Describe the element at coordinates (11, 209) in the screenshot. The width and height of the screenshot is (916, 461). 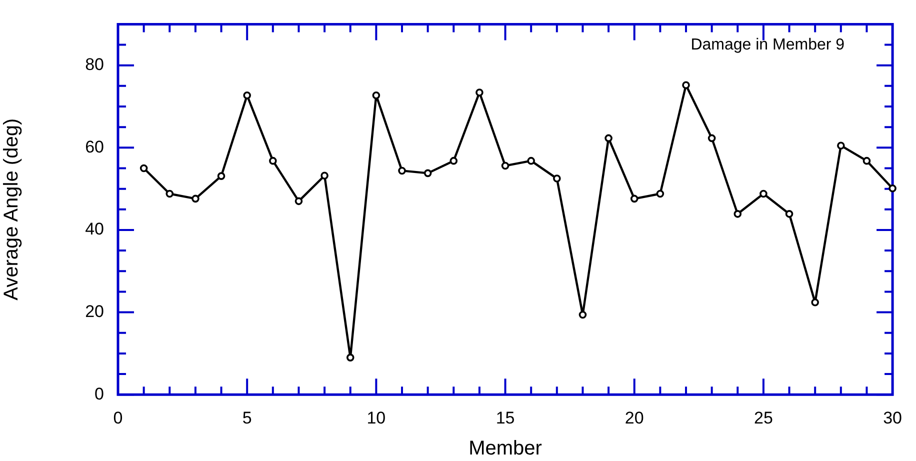
I see `y-axis-title: Average Angle (deg)` at that location.